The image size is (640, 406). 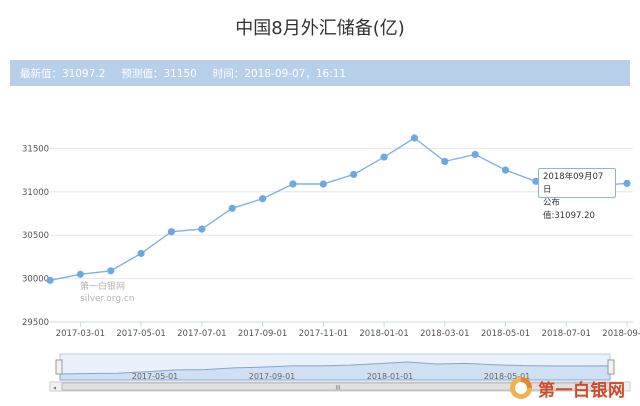 I want to click on y-axis: 29500 30000 30500 31000 31500, so click(x=35, y=236).